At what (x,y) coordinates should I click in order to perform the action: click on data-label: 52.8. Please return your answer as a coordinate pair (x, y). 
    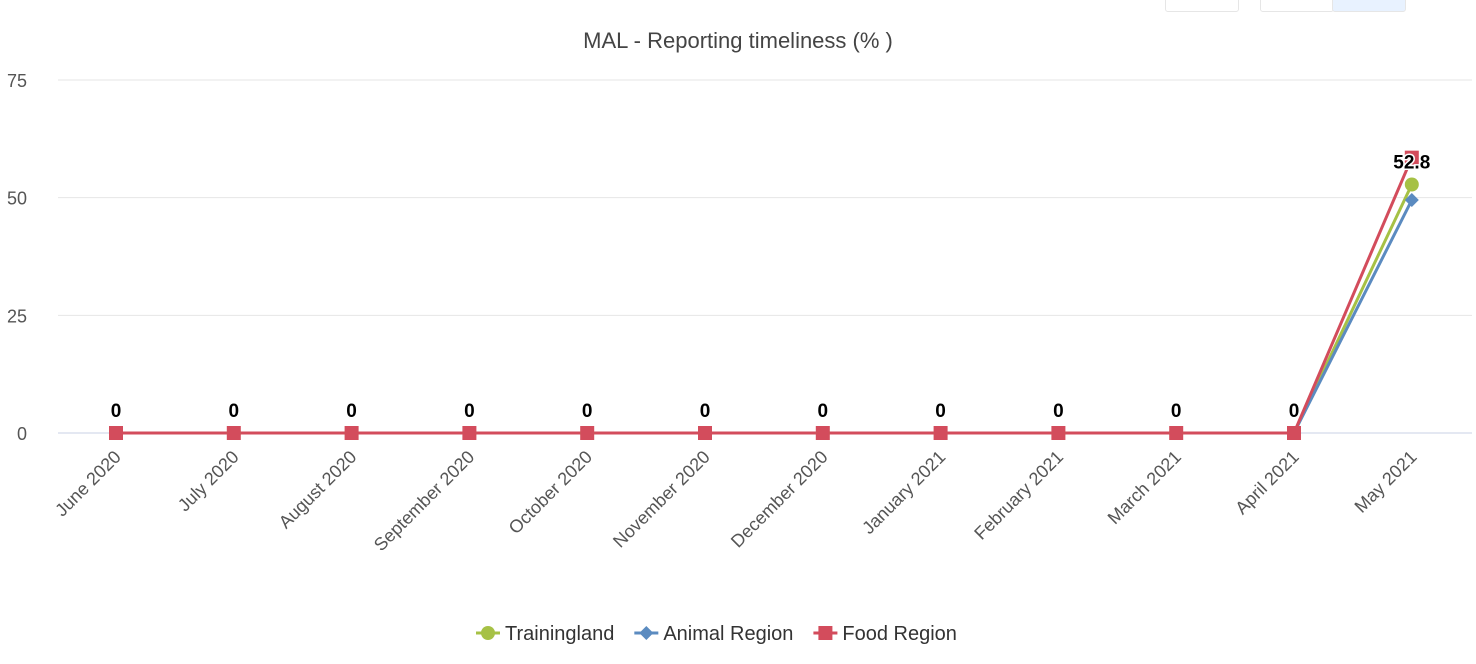
    Looking at the image, I should click on (1411, 162).